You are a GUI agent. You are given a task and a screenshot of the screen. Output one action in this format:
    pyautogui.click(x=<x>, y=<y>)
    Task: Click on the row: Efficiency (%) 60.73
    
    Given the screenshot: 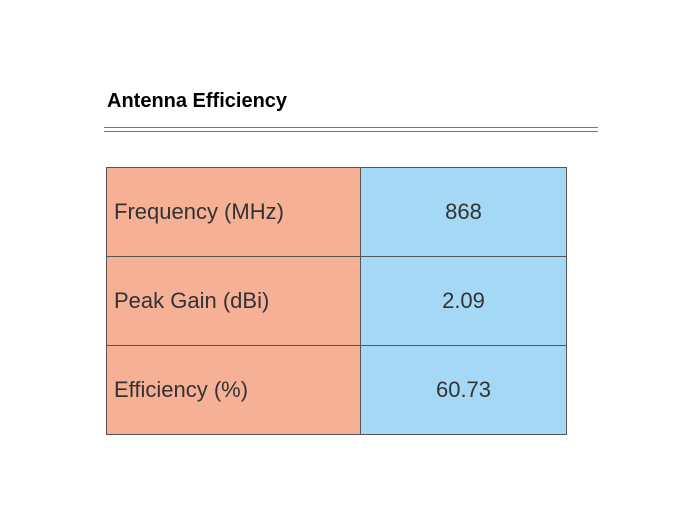 What is the action you would take?
    pyautogui.click(x=336, y=390)
    